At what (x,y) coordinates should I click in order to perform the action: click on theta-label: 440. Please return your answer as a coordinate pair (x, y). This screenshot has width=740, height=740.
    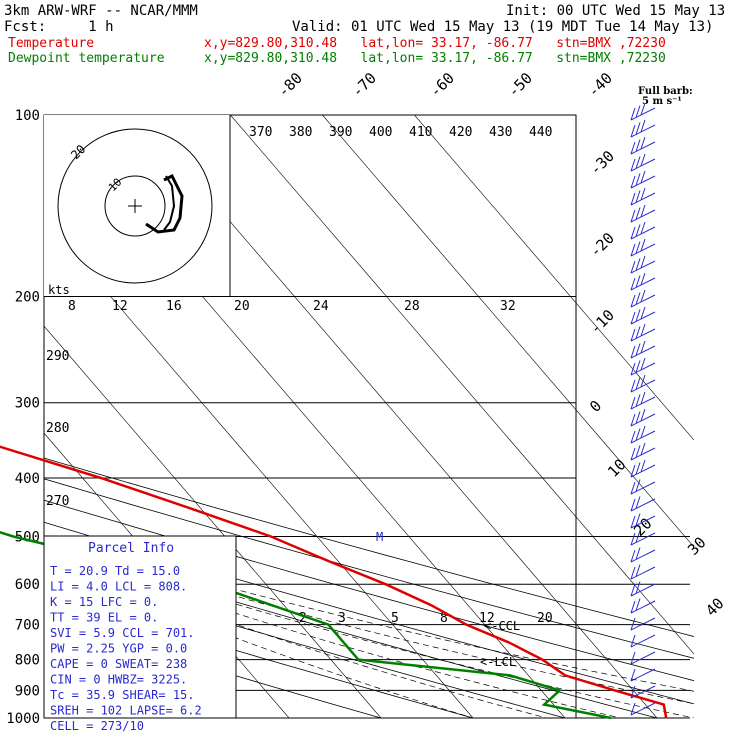
    Looking at the image, I should click on (540, 132).